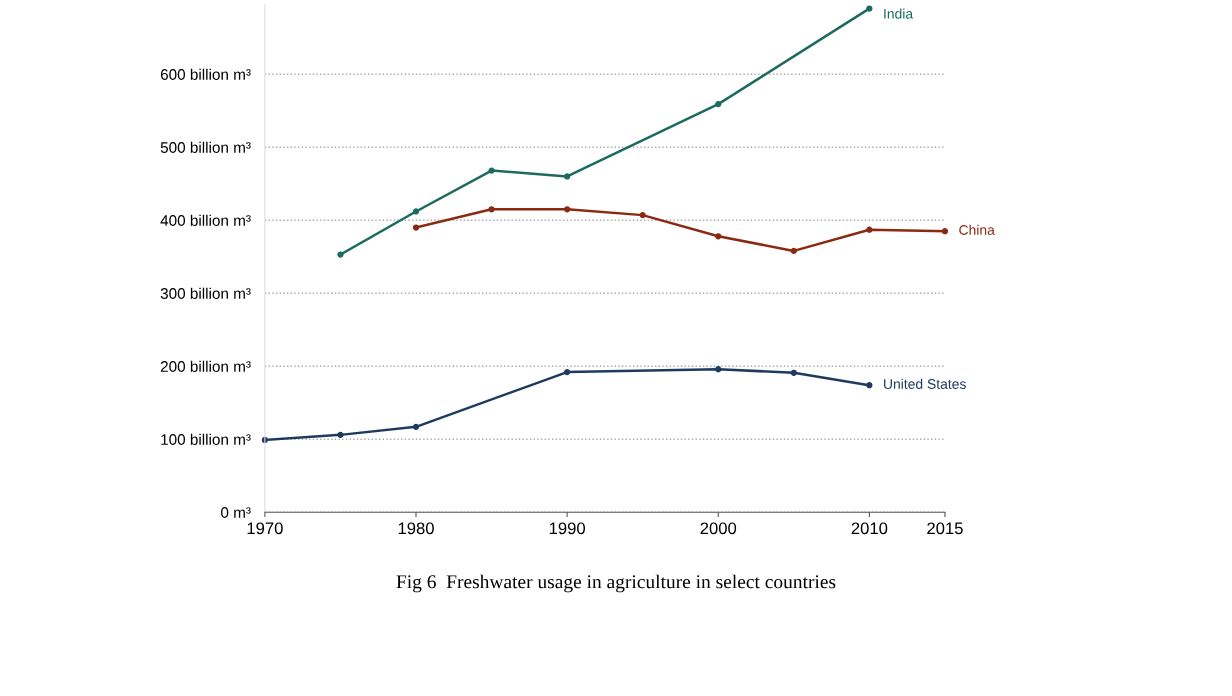 The height and width of the screenshot is (696, 1232). I want to click on x-tick-label: 1980, so click(416, 528).